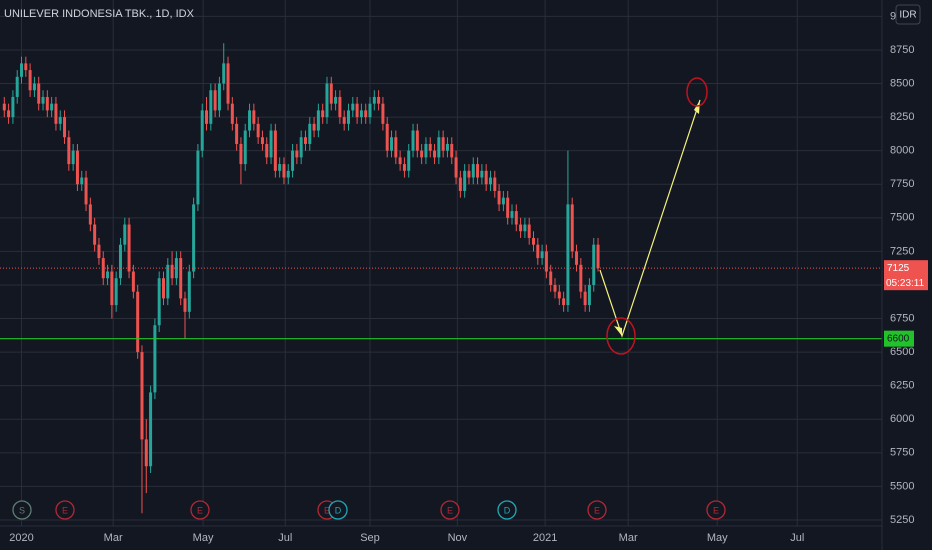 This screenshot has width=932, height=550. I want to click on currency-label: IDR, so click(907, 15).